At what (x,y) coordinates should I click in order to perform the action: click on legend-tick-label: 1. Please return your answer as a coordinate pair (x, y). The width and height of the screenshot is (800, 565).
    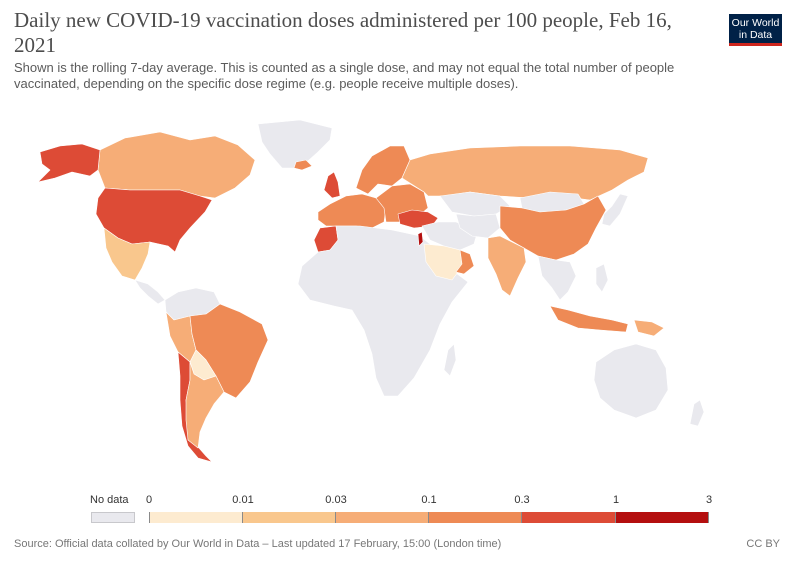
    Looking at the image, I should click on (616, 500).